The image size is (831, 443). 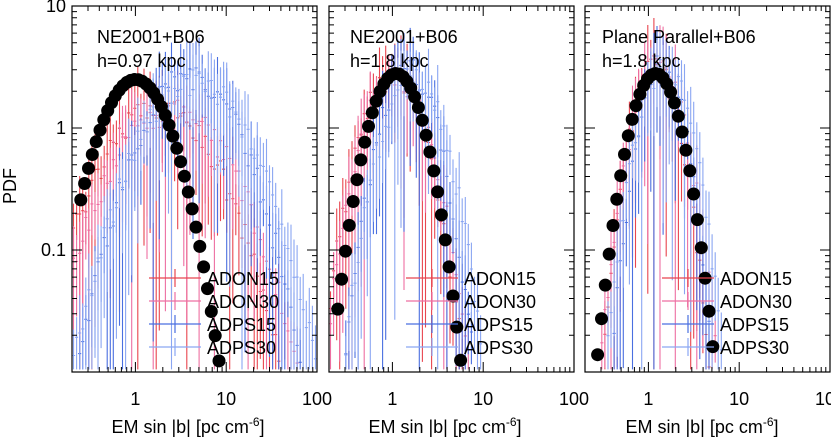 I want to click on panel-marks, so click(x=657, y=194).